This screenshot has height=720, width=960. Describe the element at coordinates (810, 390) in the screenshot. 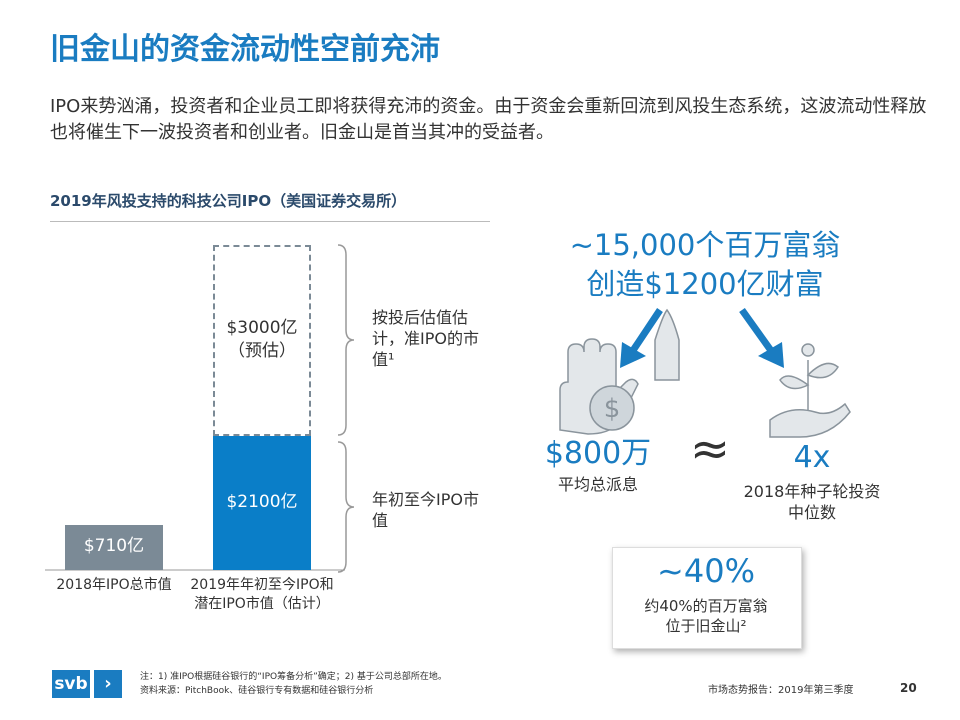

I see `plant-icon` at that location.